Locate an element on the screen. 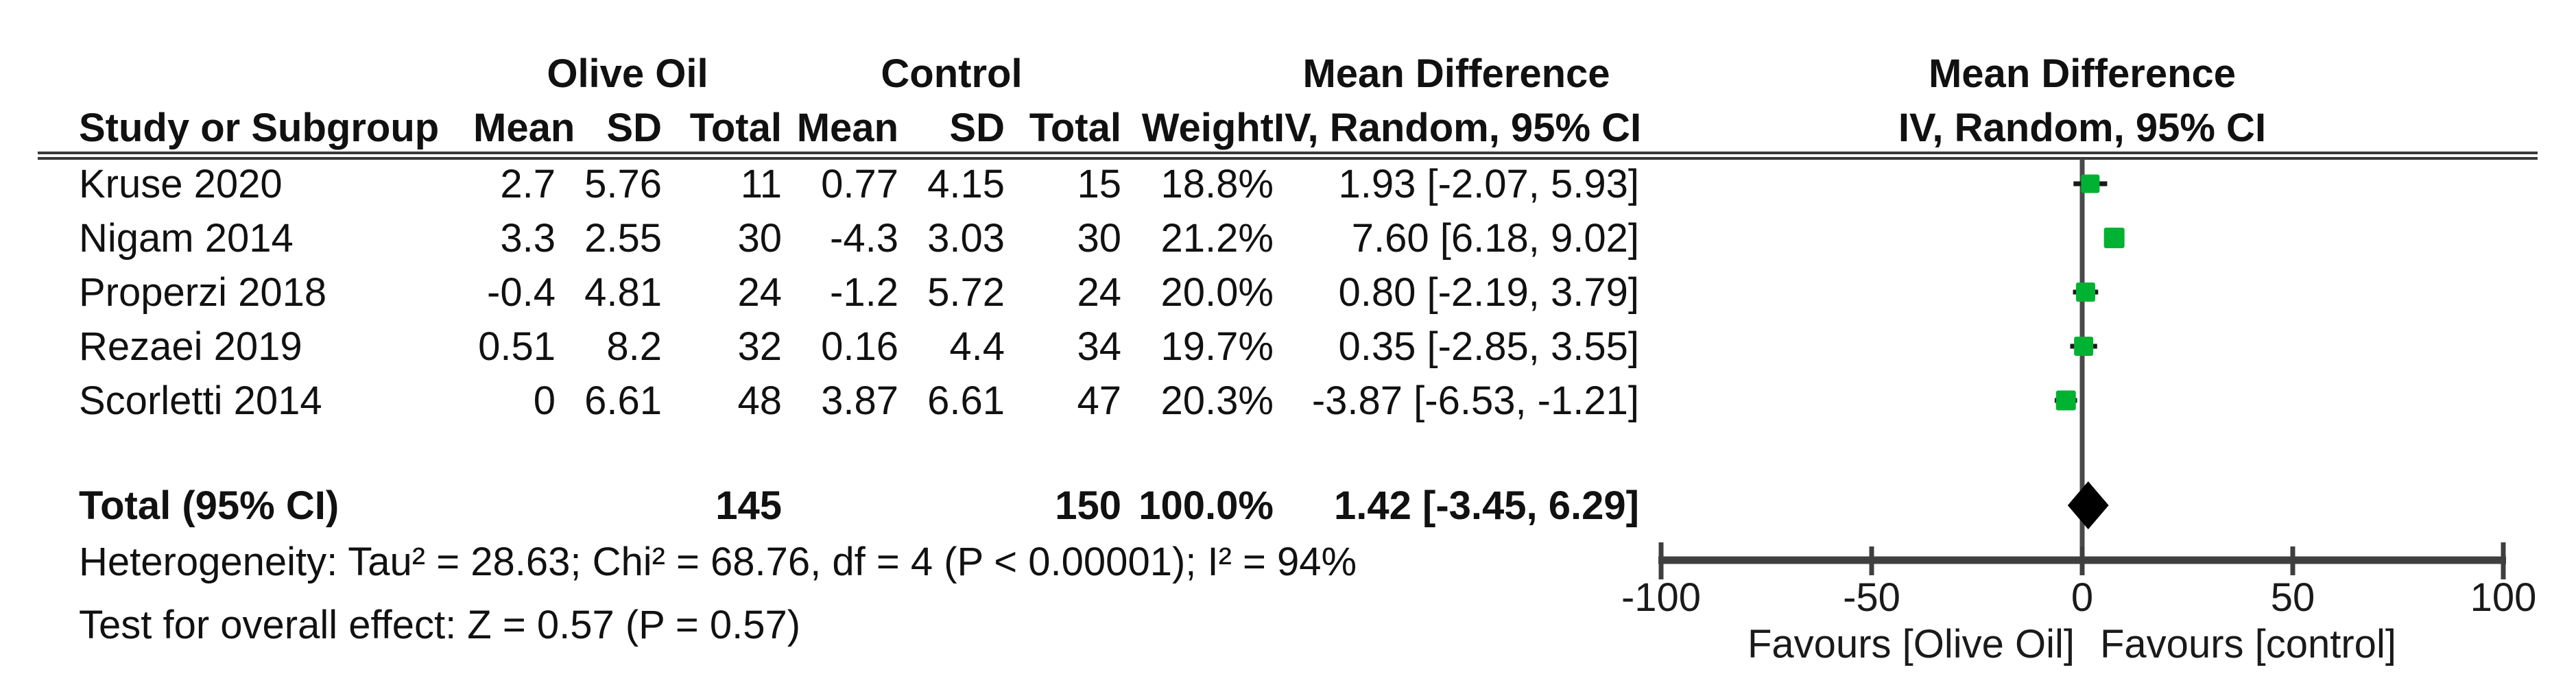 The width and height of the screenshot is (2576, 698). total-control: 34 is located at coordinates (1099, 346).